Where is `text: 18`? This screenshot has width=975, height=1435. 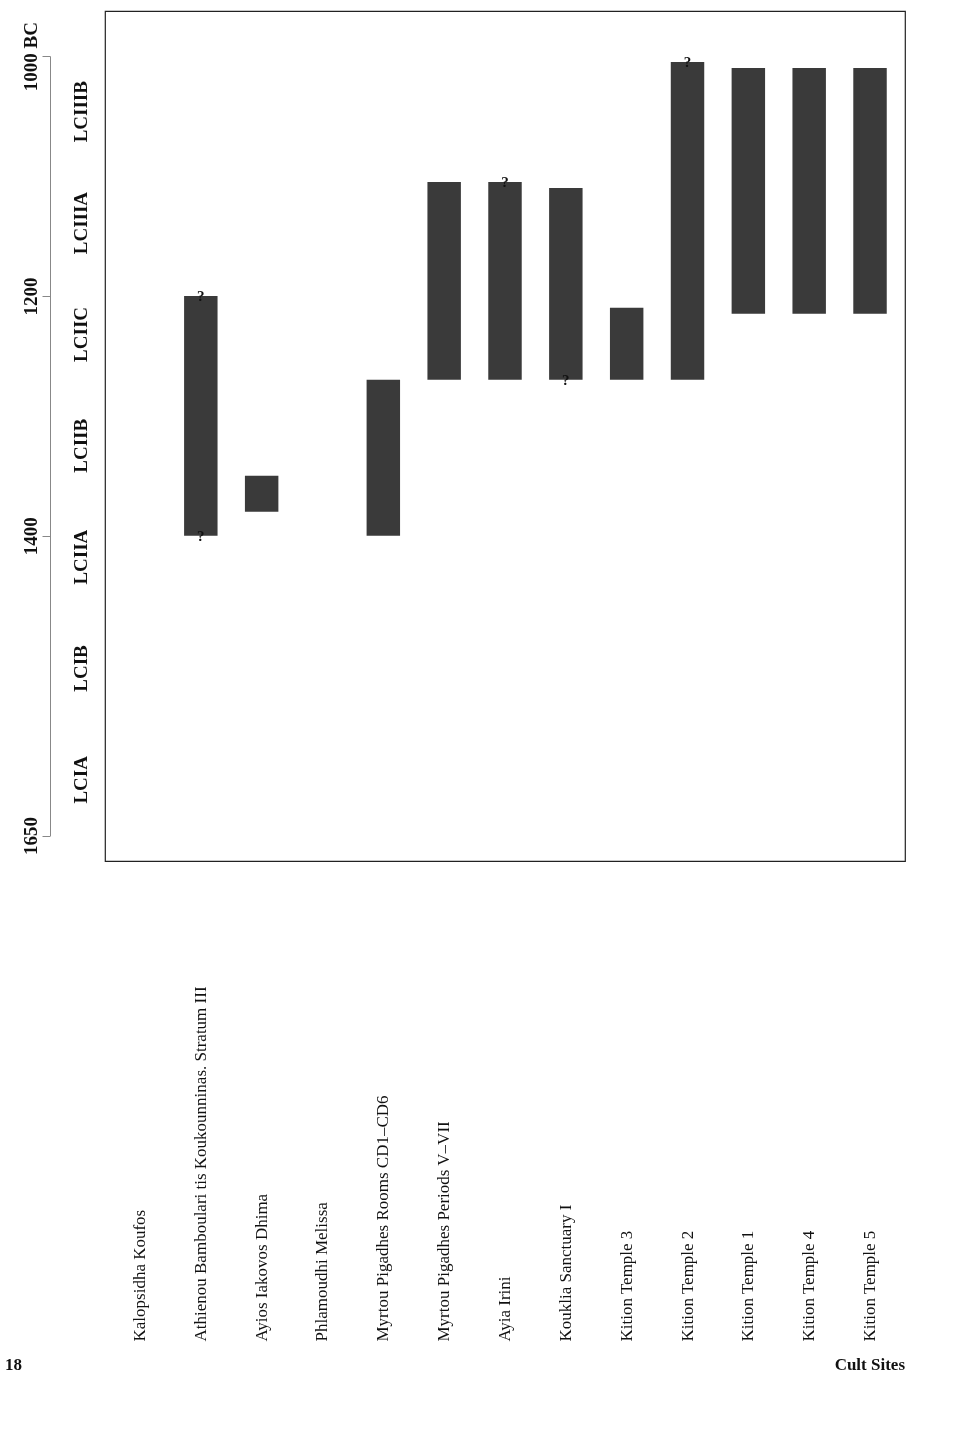 text: 18 is located at coordinates (13, 1364).